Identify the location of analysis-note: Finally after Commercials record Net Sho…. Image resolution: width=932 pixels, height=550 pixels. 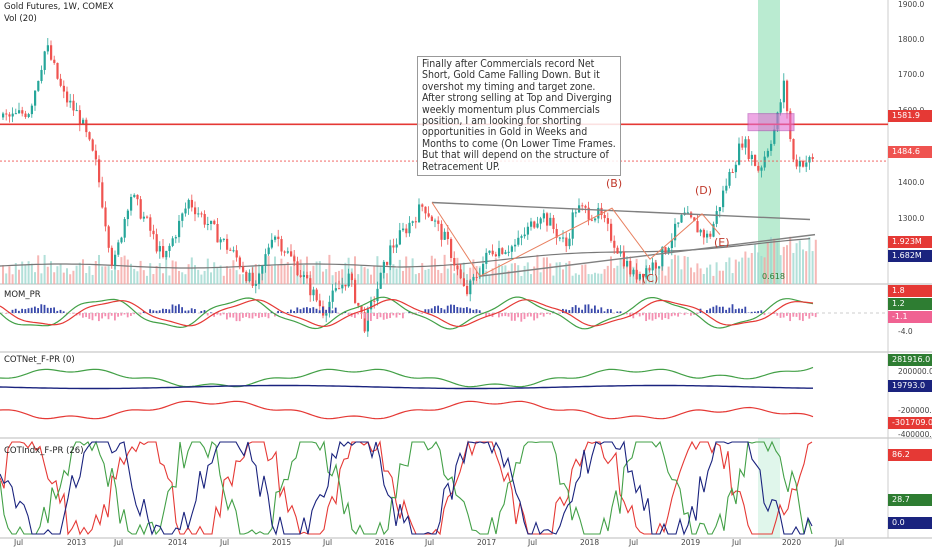
(519, 116).